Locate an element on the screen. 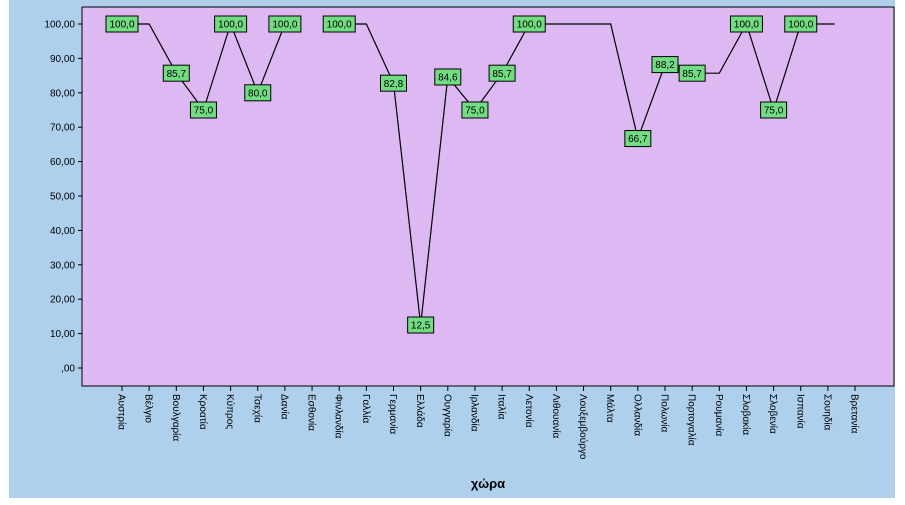 The width and height of the screenshot is (905, 505). data-label: 12,5 is located at coordinates (421, 325).